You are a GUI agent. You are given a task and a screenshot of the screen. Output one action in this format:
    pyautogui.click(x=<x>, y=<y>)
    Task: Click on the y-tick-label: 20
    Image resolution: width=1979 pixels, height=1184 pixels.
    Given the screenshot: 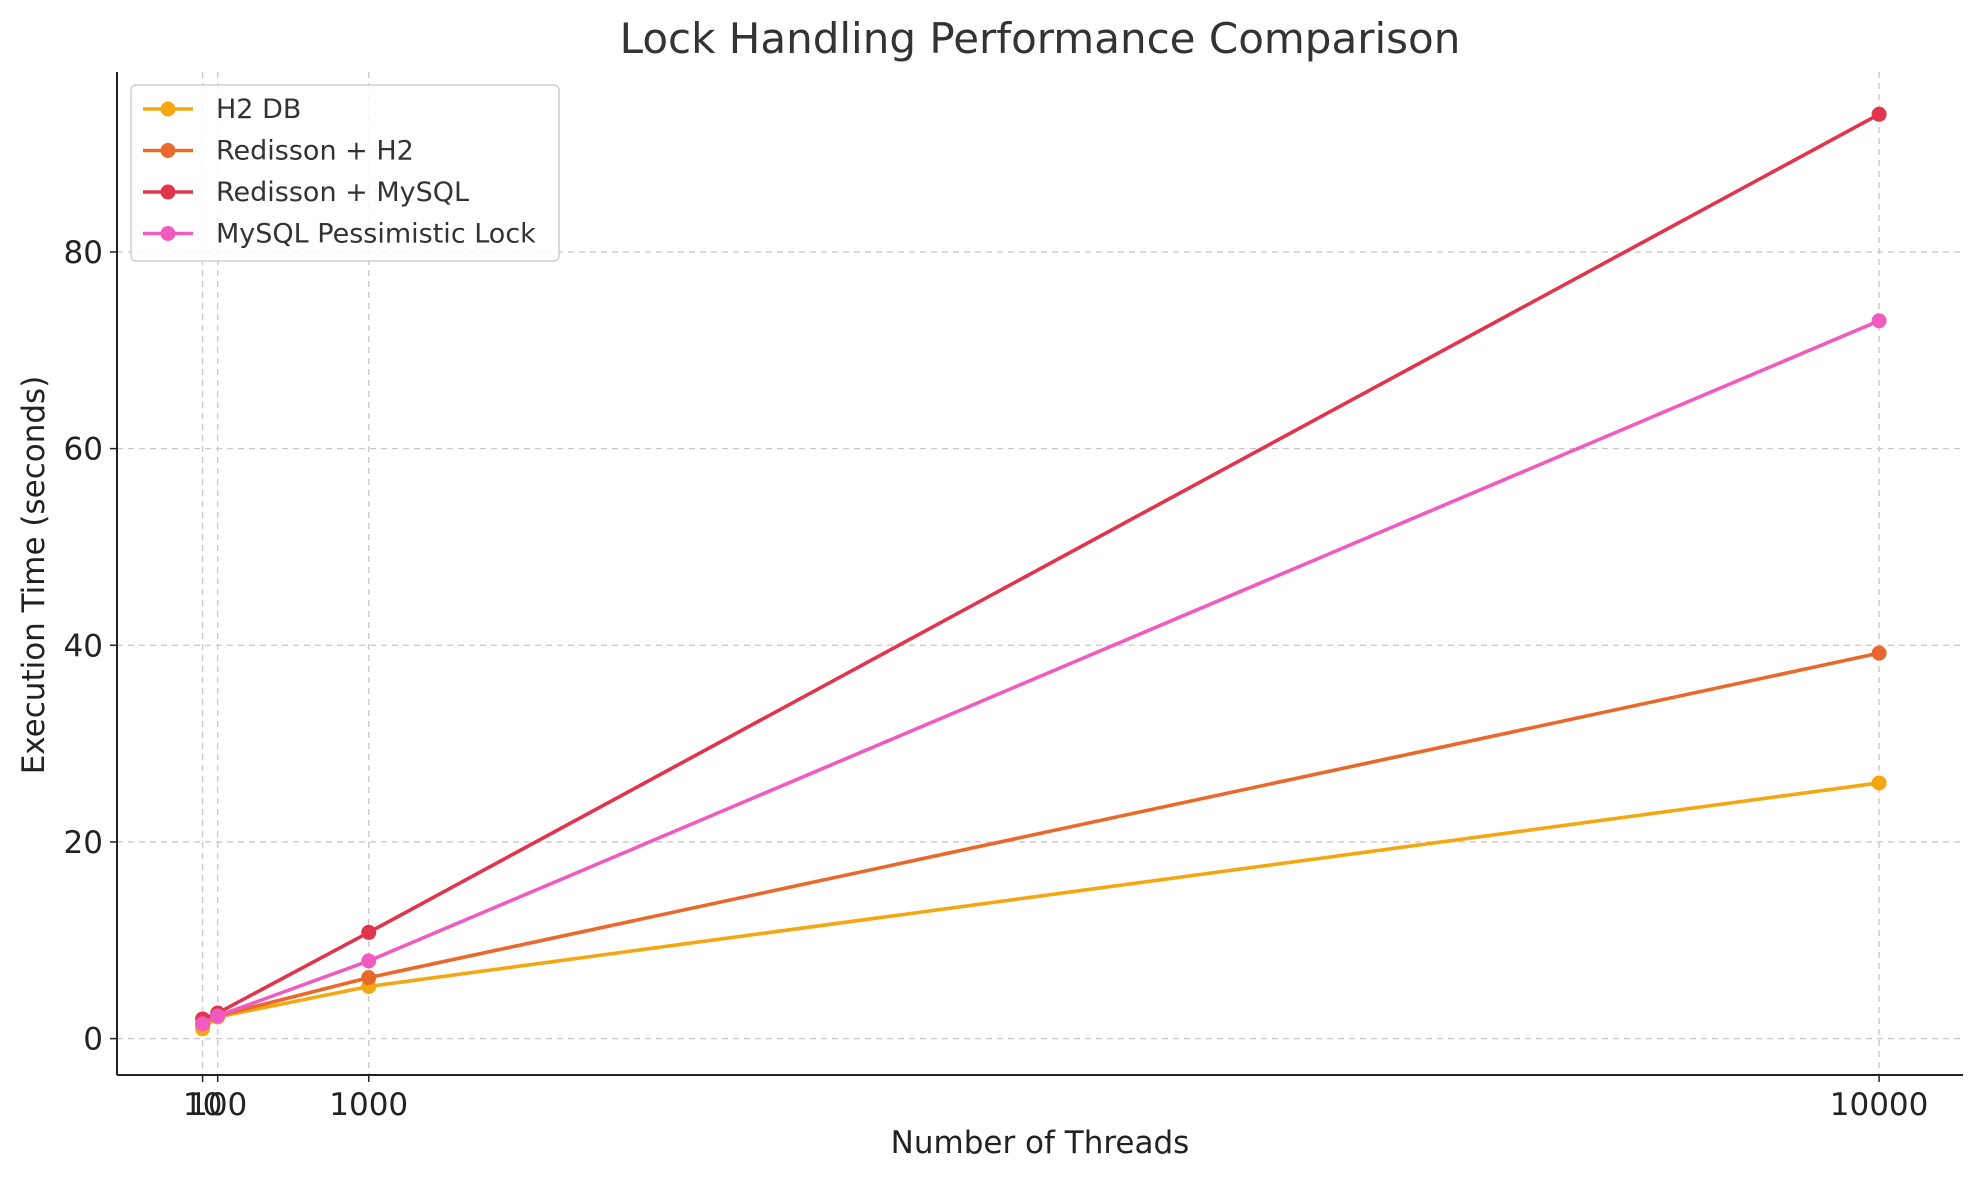 What is the action you would take?
    pyautogui.click(x=83, y=843)
    